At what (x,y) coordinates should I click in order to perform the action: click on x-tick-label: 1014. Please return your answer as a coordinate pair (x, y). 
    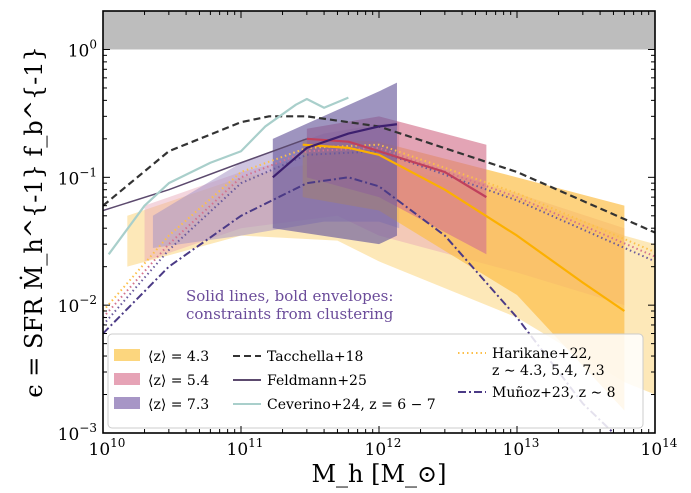
    Looking at the image, I should click on (659, 448).